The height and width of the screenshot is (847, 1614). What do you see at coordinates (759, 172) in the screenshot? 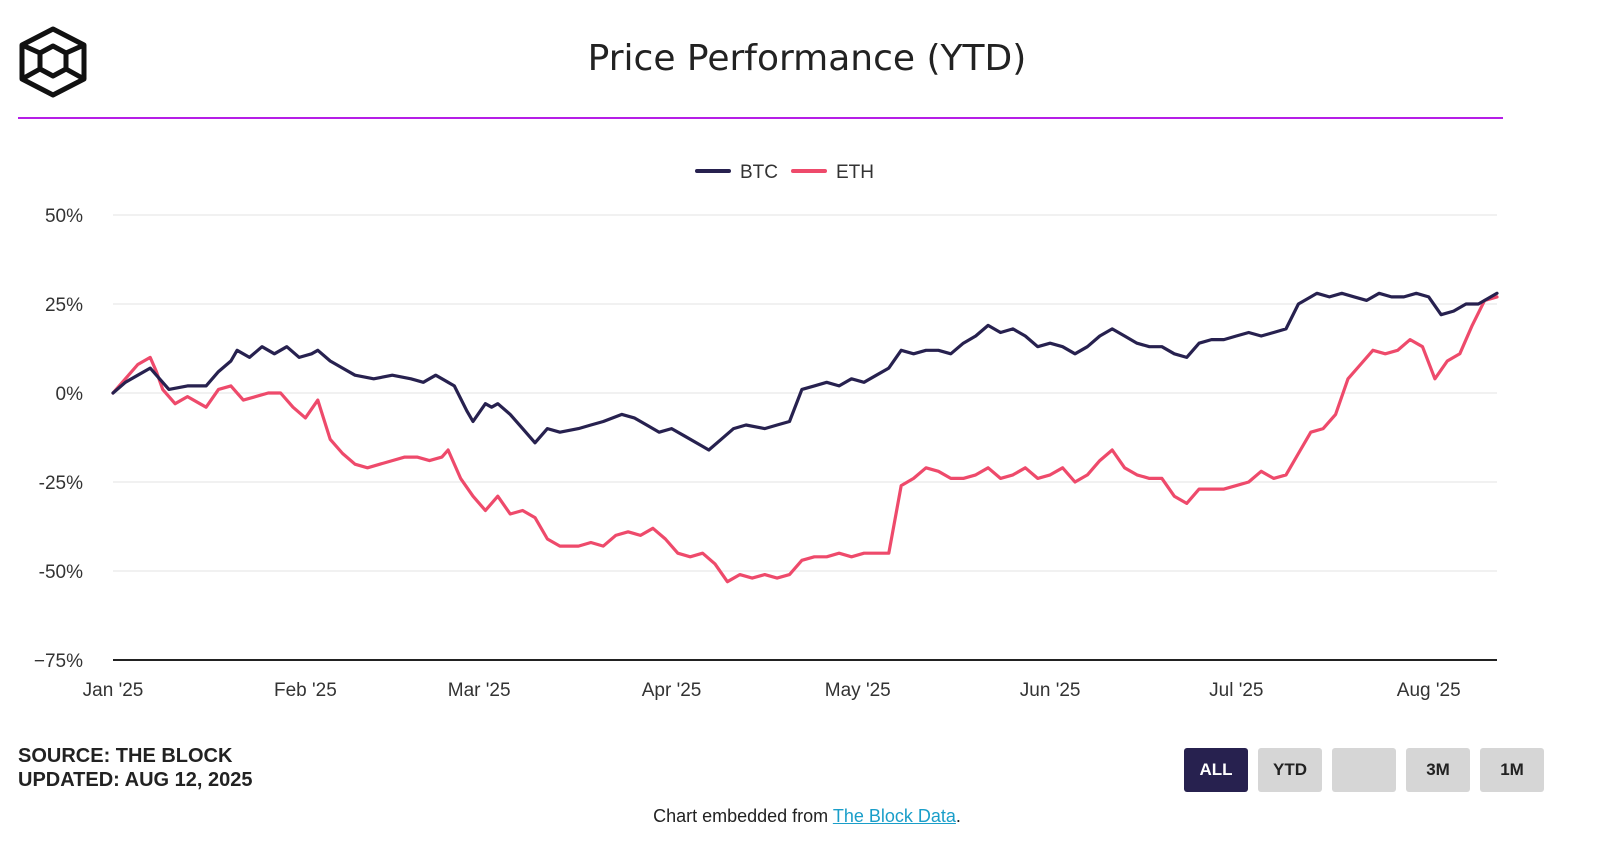
I see `legend-label-btc: BTC` at bounding box center [759, 172].